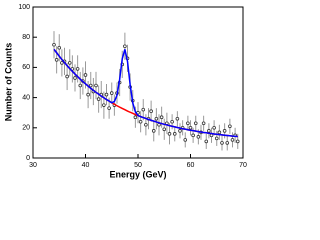  Describe the element at coordinates (137, 174) in the screenshot. I see `x-axis-label: Energy (GeV)` at that location.